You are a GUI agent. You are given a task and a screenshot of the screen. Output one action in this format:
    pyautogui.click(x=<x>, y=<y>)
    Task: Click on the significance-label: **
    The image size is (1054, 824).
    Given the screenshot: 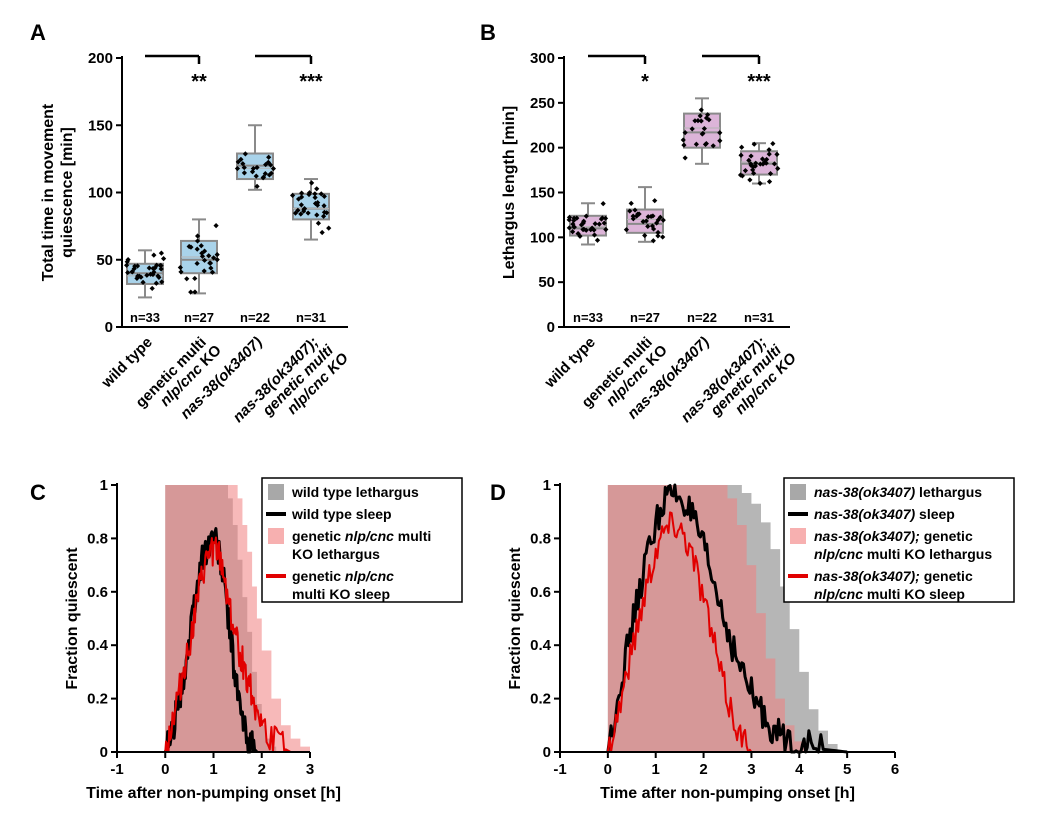 What is the action you would take?
    pyautogui.click(x=199, y=82)
    